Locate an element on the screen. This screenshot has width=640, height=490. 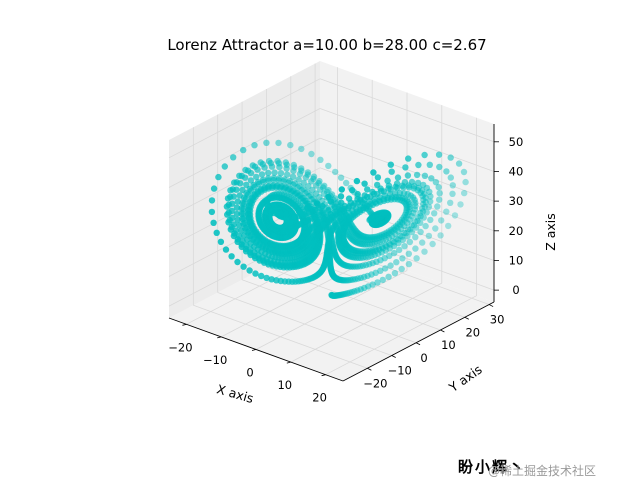
y-tick-label: 20 is located at coordinates (472, 332).